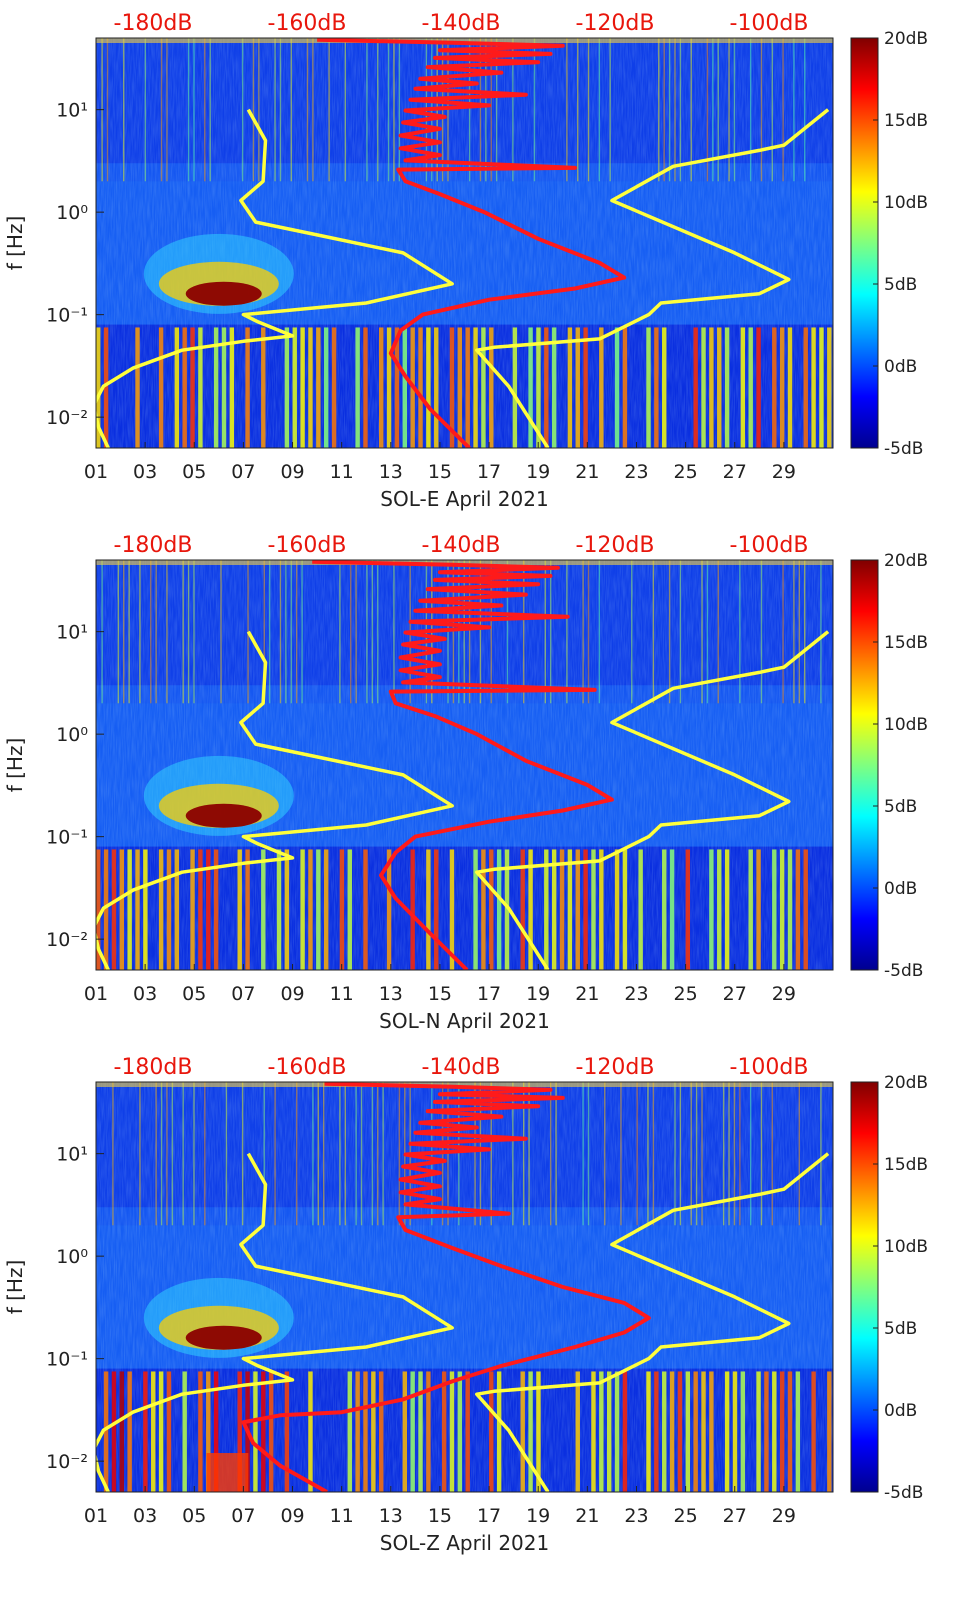 The height and width of the screenshot is (1599, 962). I want to click on x-axis-label: SOL-E April 2021, so click(464, 499).